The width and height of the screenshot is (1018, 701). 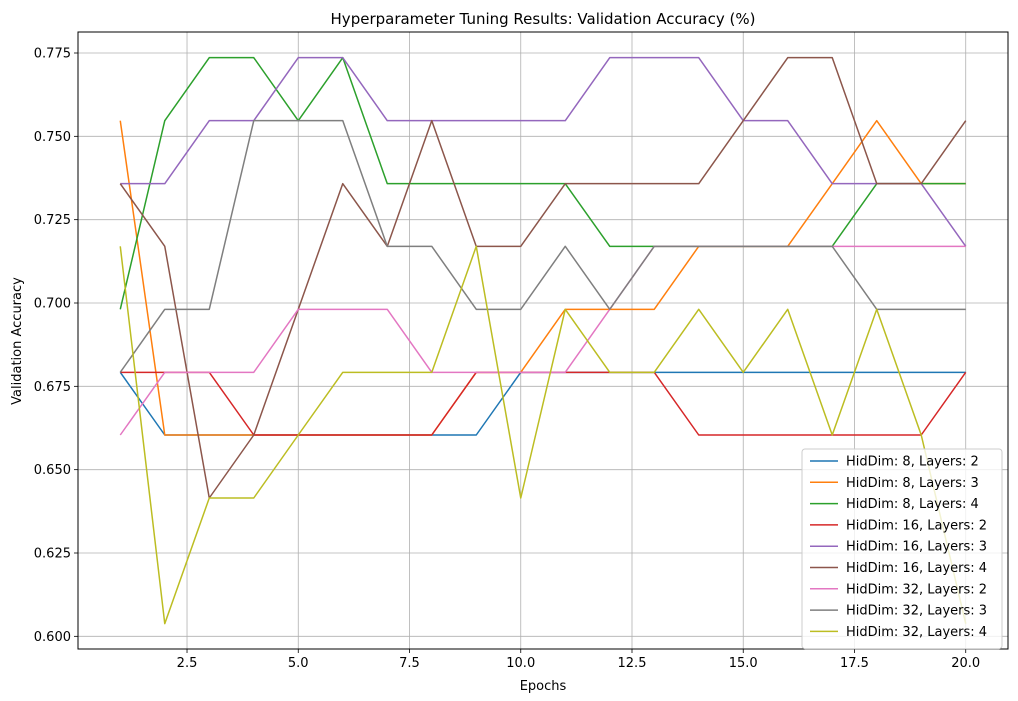 What do you see at coordinates (520, 663) in the screenshot?
I see `x-tick-label: 10.0` at bounding box center [520, 663].